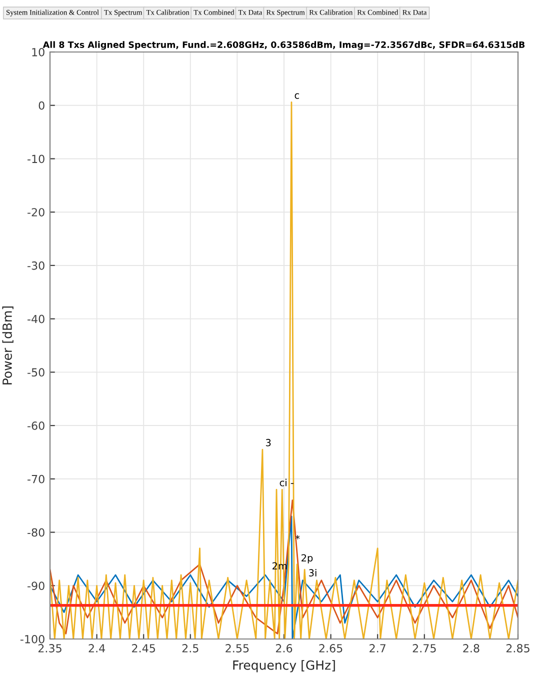 This screenshot has width=534, height=684. I want to click on y-tick-label: 10, so click(38, 52).